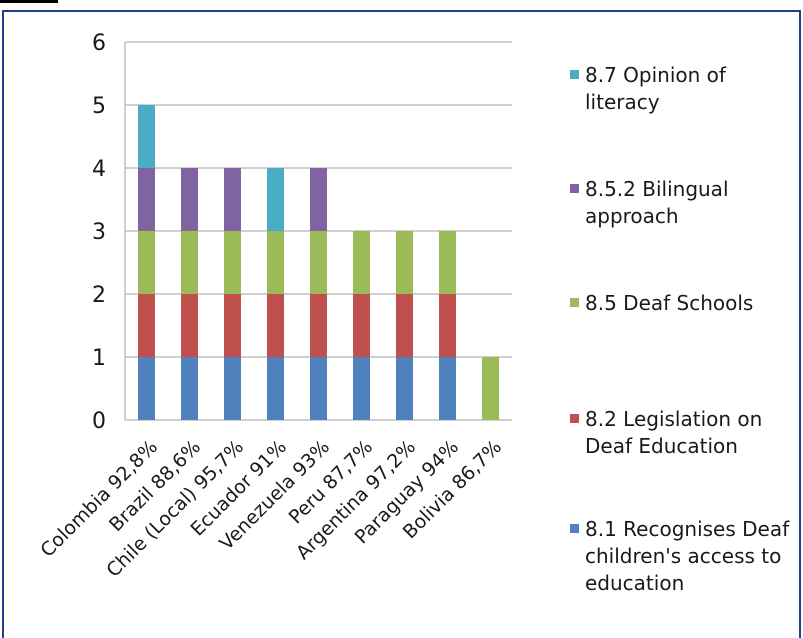 Image resolution: width=803 pixels, height=638 pixels. I want to click on legend-label: 8.7 Opinion of literacy, so click(655, 88).